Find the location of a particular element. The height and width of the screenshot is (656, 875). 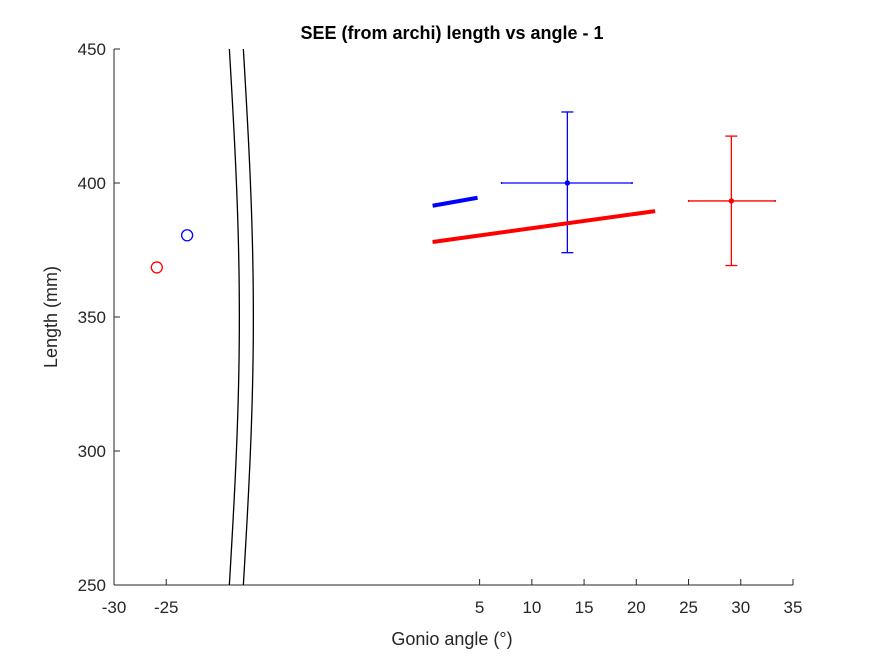

axis-break-line-left is located at coordinates (234, 317).